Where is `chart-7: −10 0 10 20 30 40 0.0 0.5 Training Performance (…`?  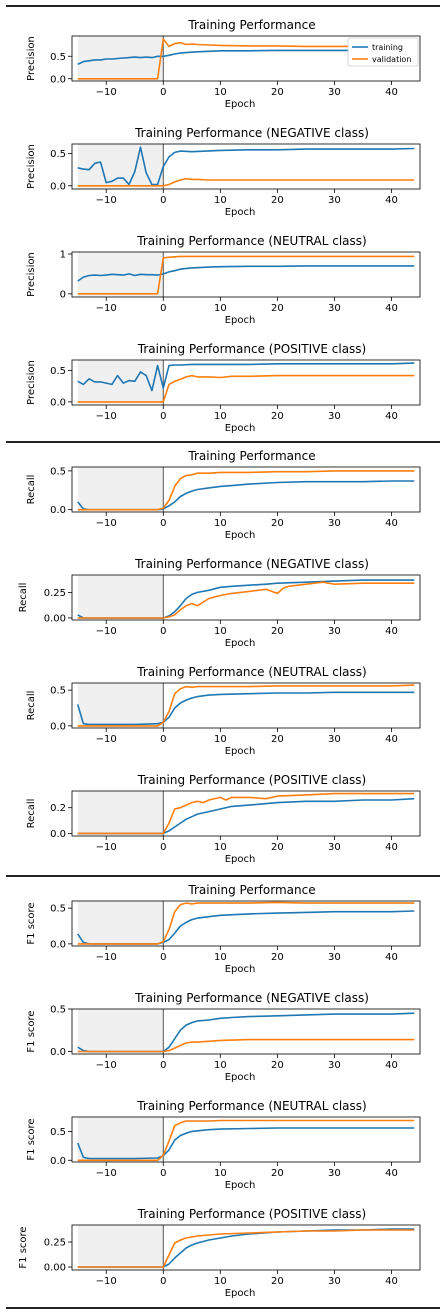
chart-7: −10 0 10 20 30 40 0.0 0.5 Training Performance (… is located at coordinates (223, 711).